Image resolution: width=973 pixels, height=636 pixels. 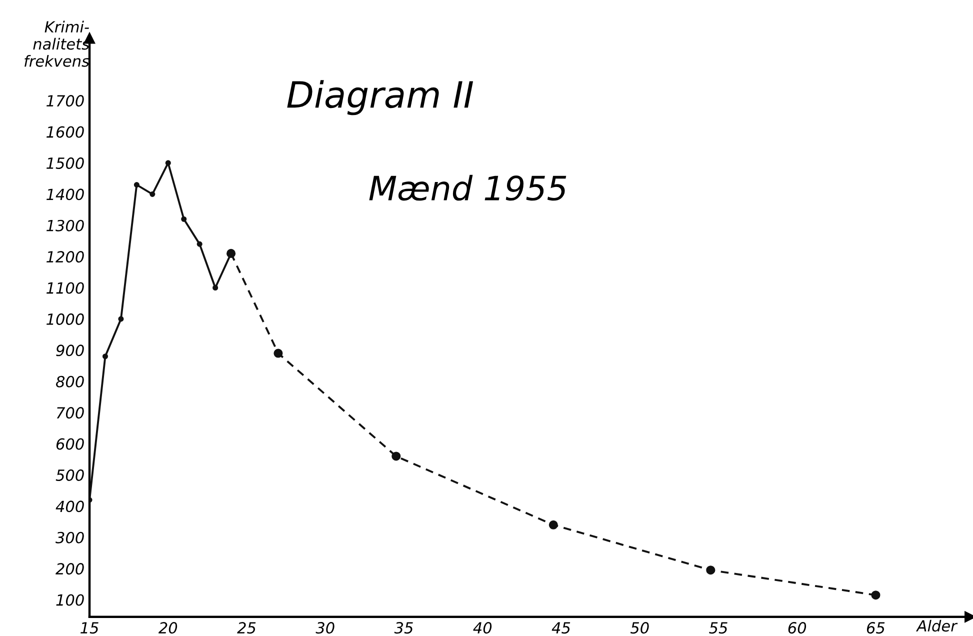 I want to click on y-tick-label: 600, so click(x=70, y=444).